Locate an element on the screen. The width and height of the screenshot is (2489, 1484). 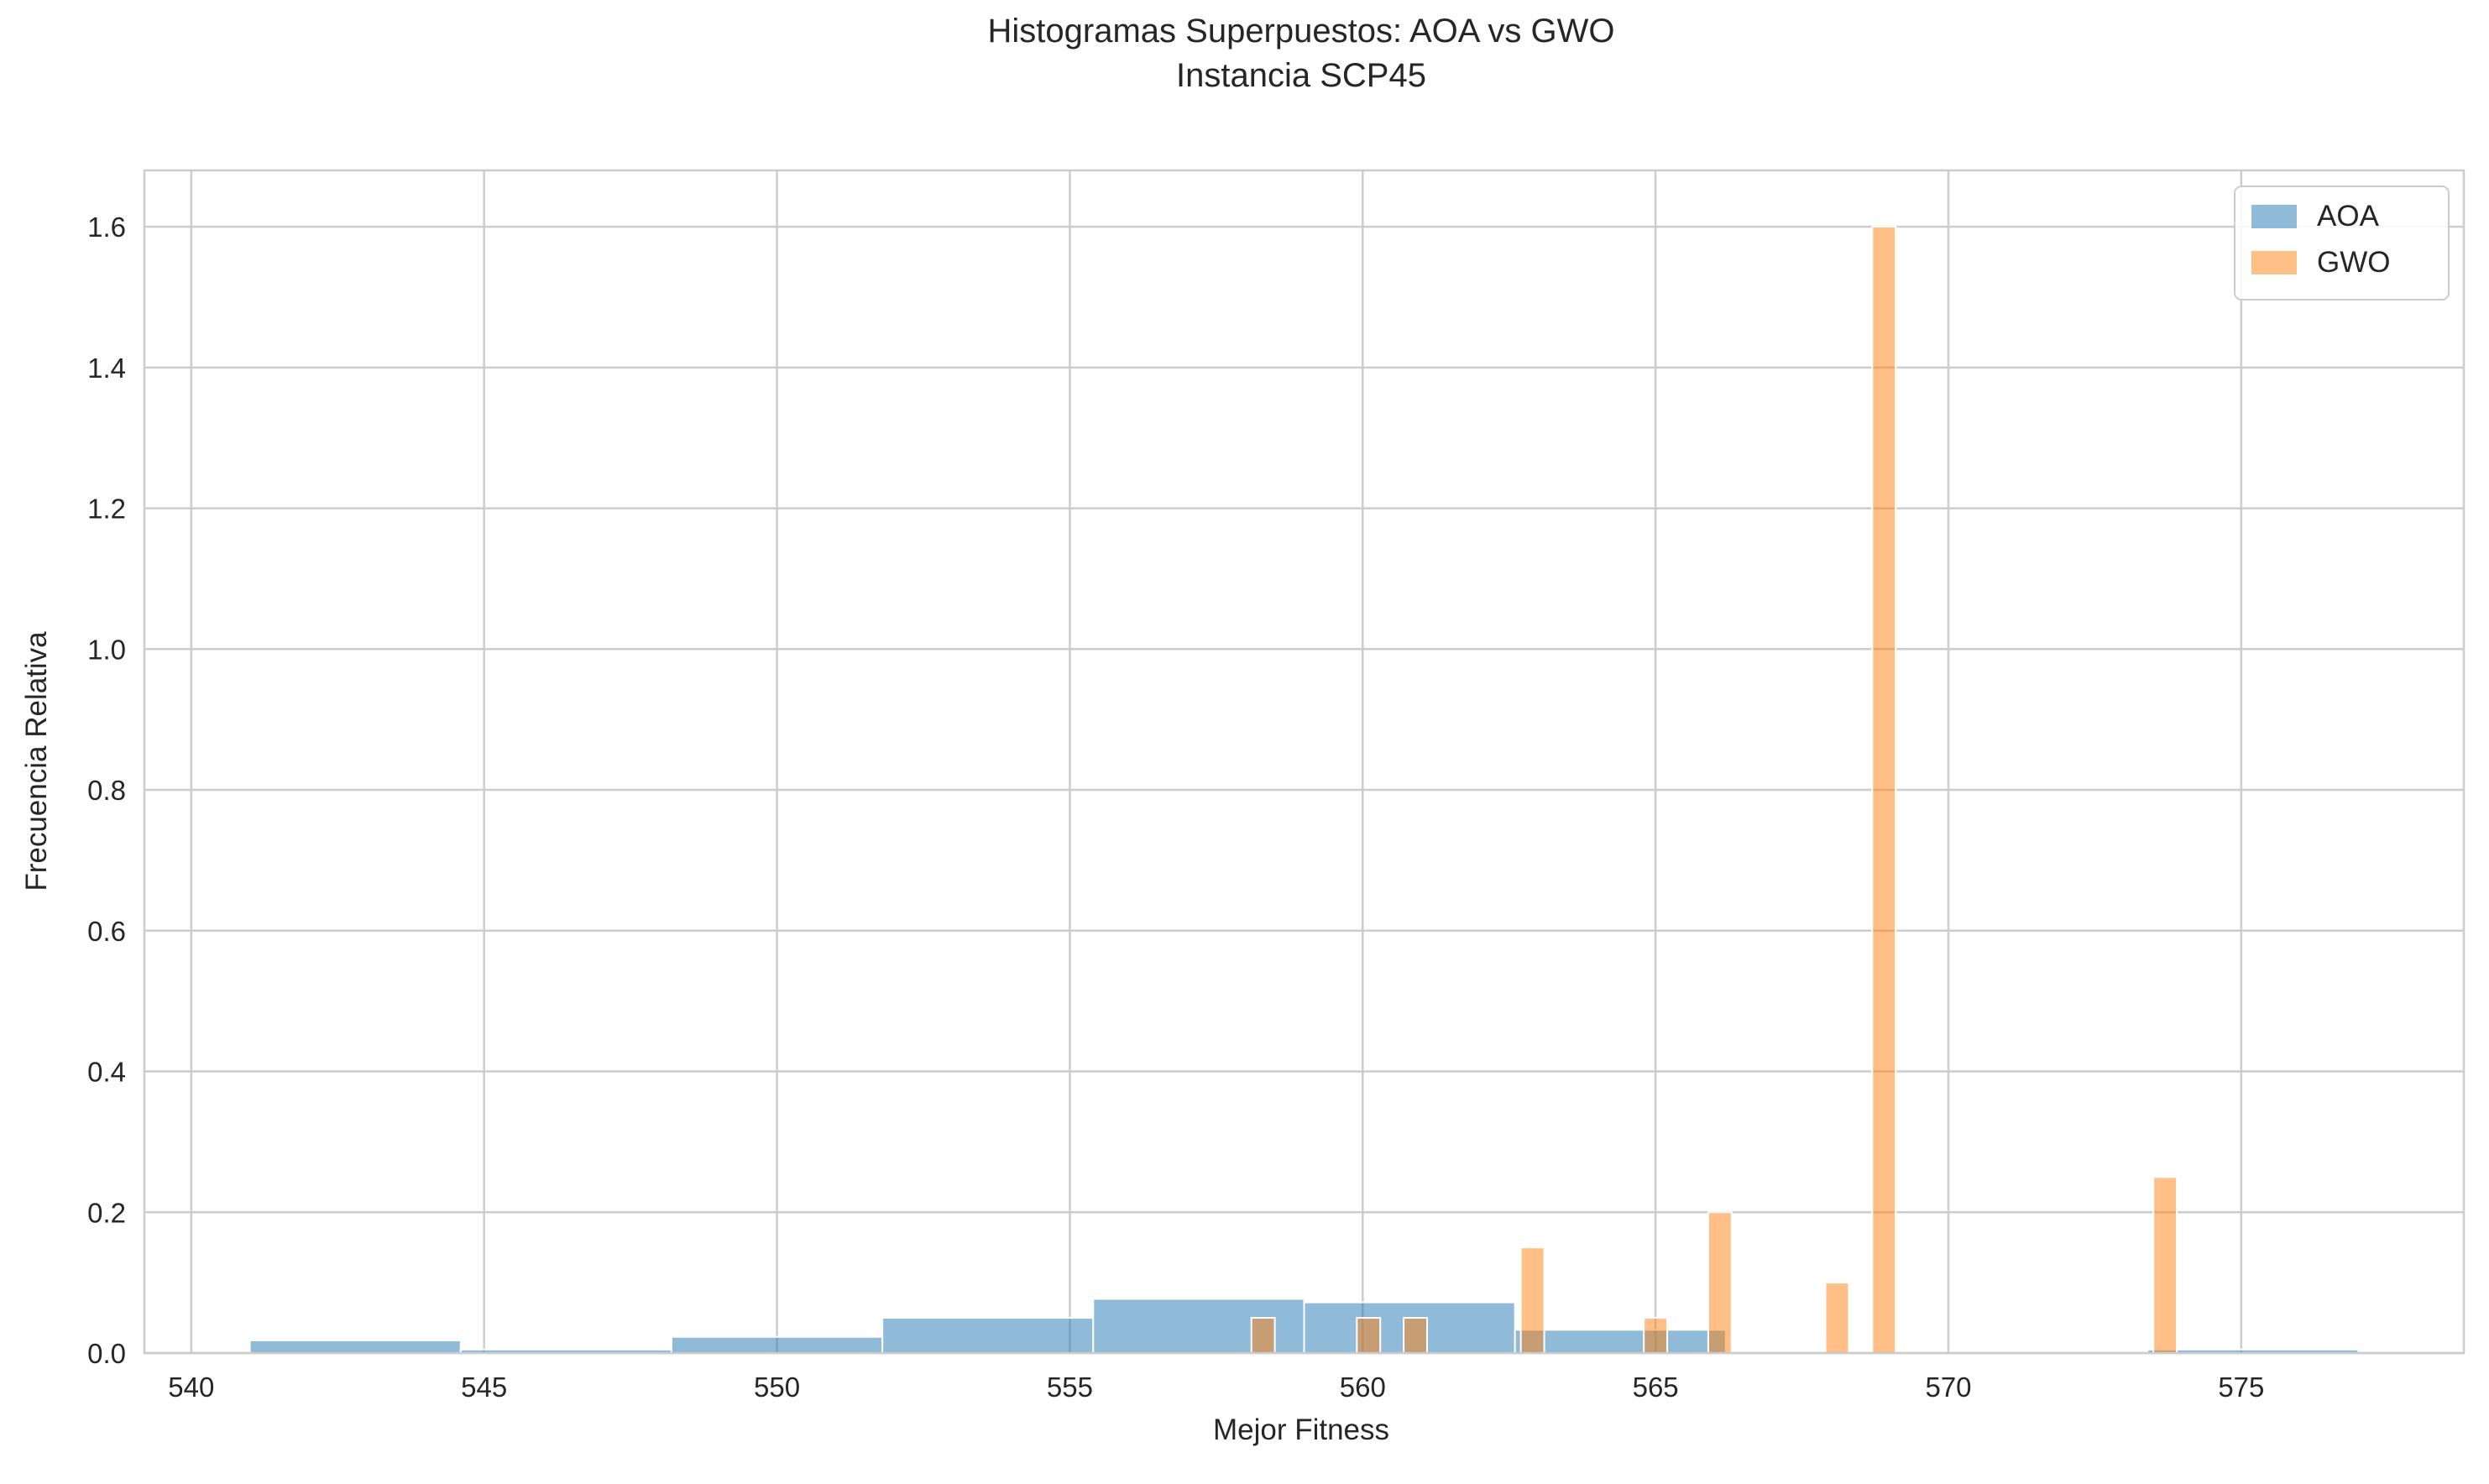
y-tick-label: 1.2 is located at coordinates (106, 509).